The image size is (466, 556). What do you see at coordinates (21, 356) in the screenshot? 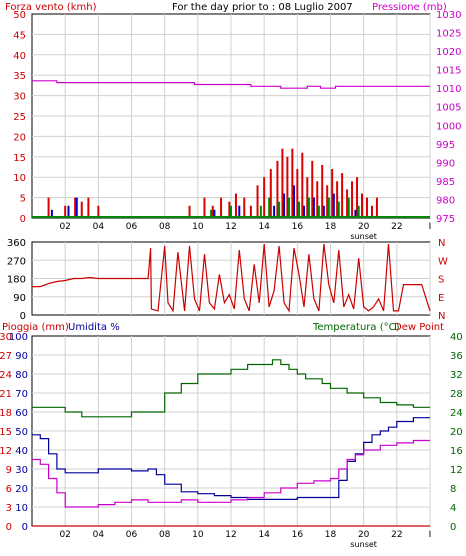
I see `humidity-tick-label: 90` at bounding box center [21, 356].